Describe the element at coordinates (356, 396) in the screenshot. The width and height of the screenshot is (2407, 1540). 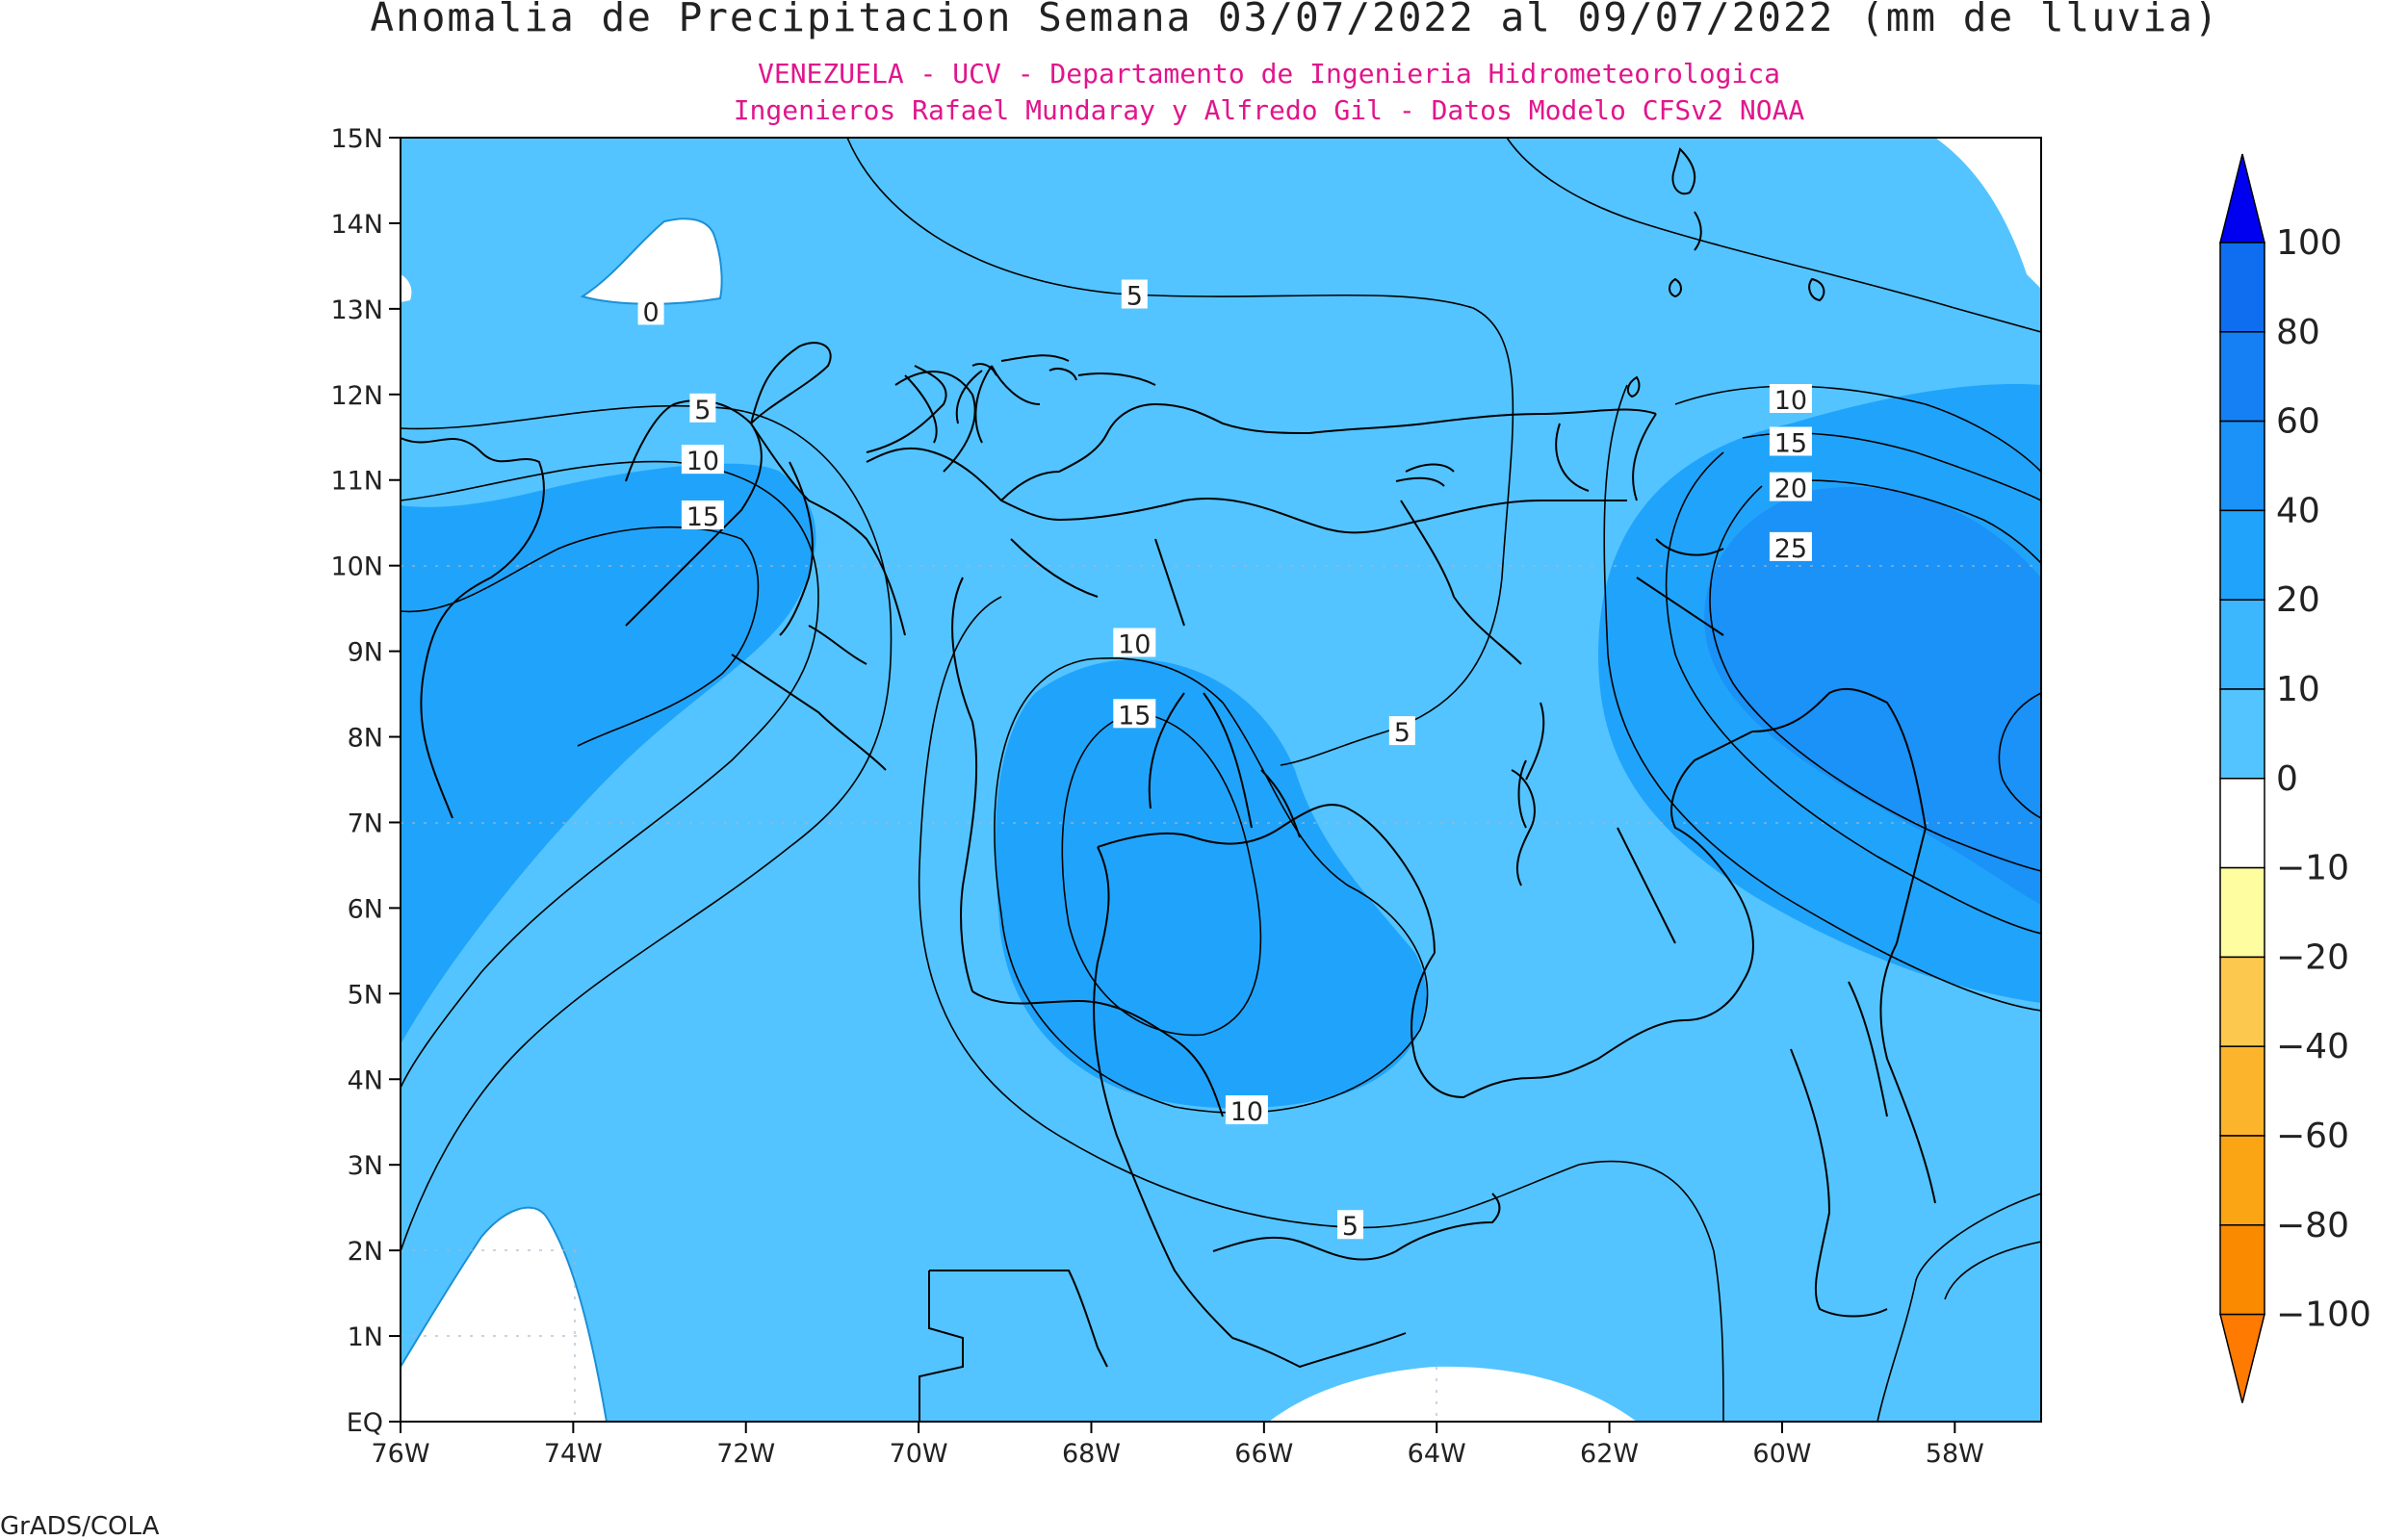
I see `lat-tick-label: 12N` at that location.